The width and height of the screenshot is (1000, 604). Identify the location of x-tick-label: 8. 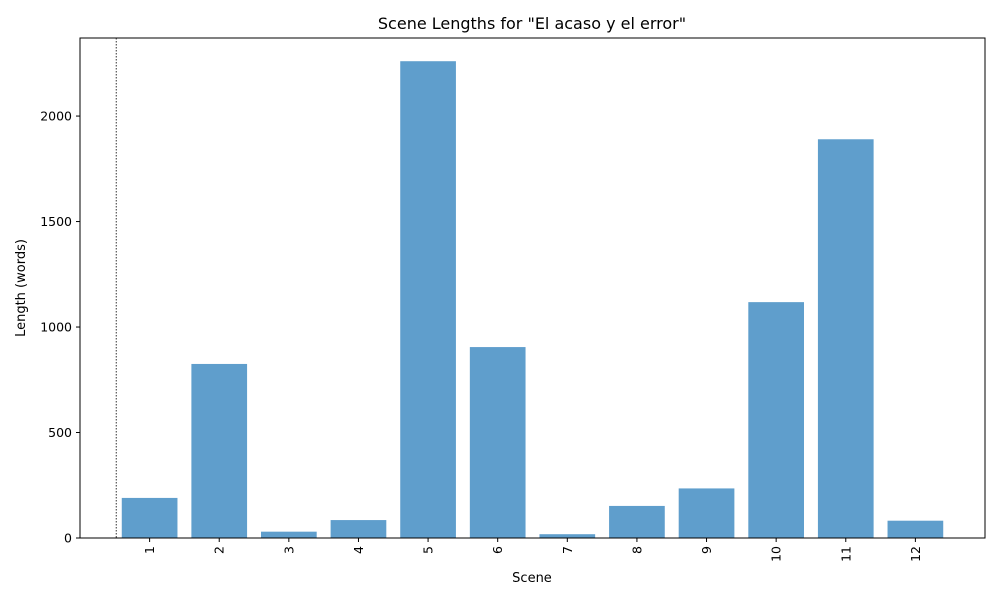
(636, 550).